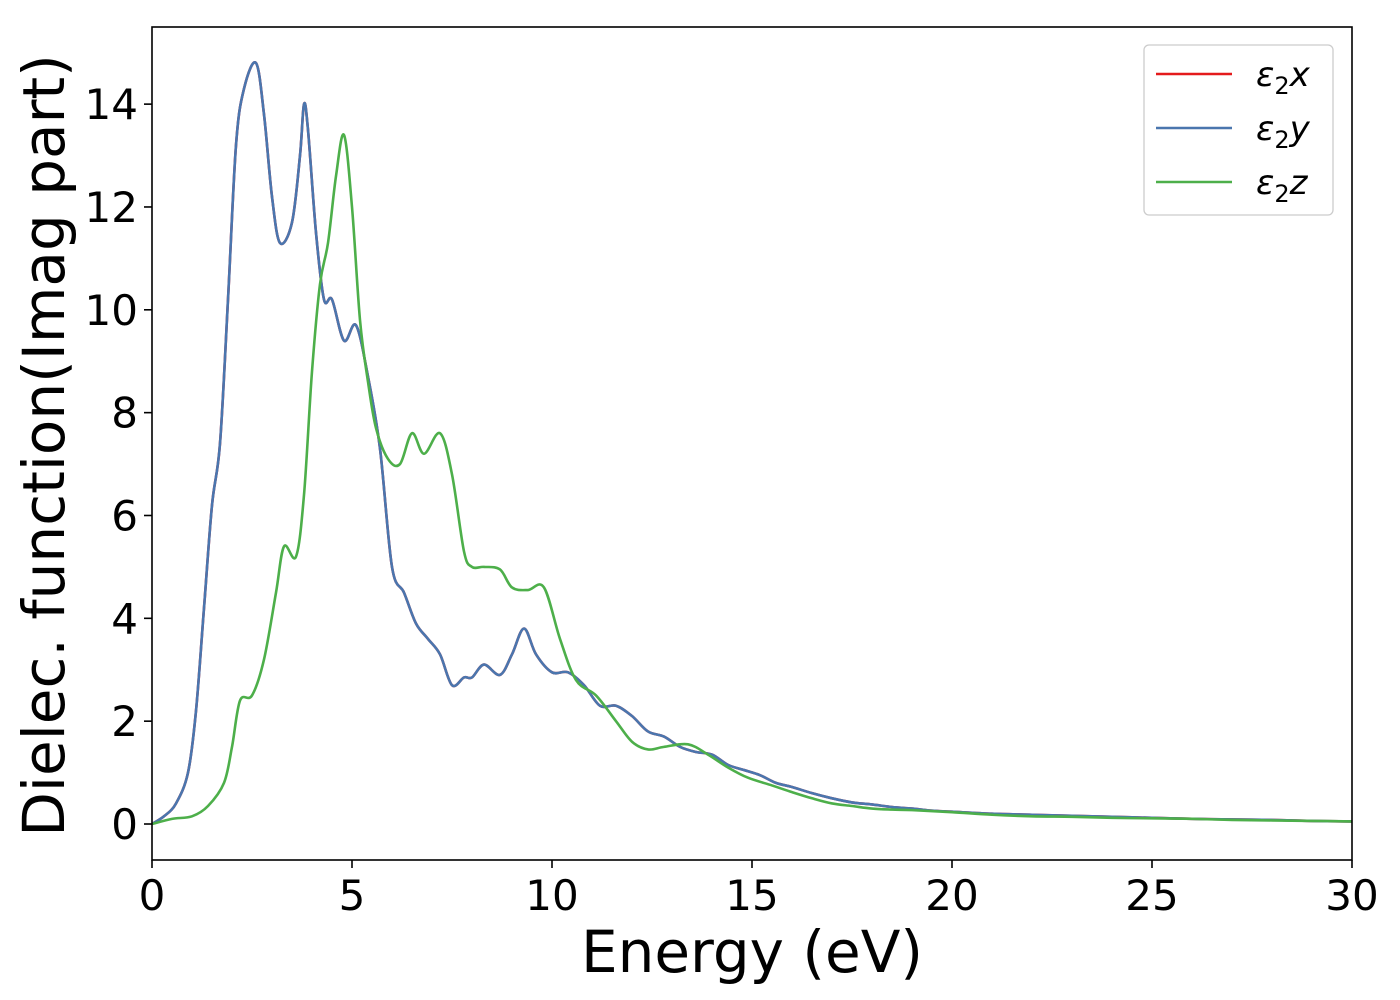  I want to click on x-axis-title: Energy (eV), so click(752, 952).